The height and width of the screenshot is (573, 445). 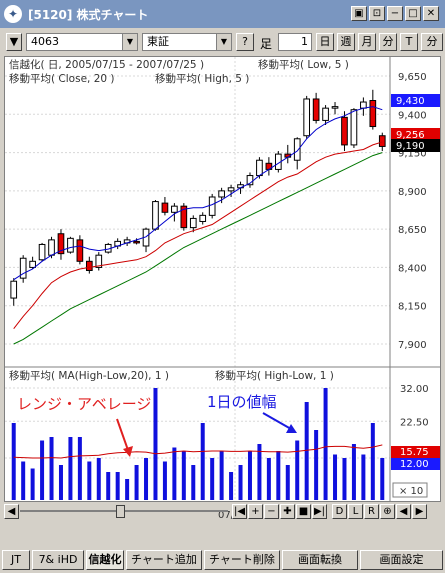 I want to click on minute-button: 分, so click(x=388, y=42).